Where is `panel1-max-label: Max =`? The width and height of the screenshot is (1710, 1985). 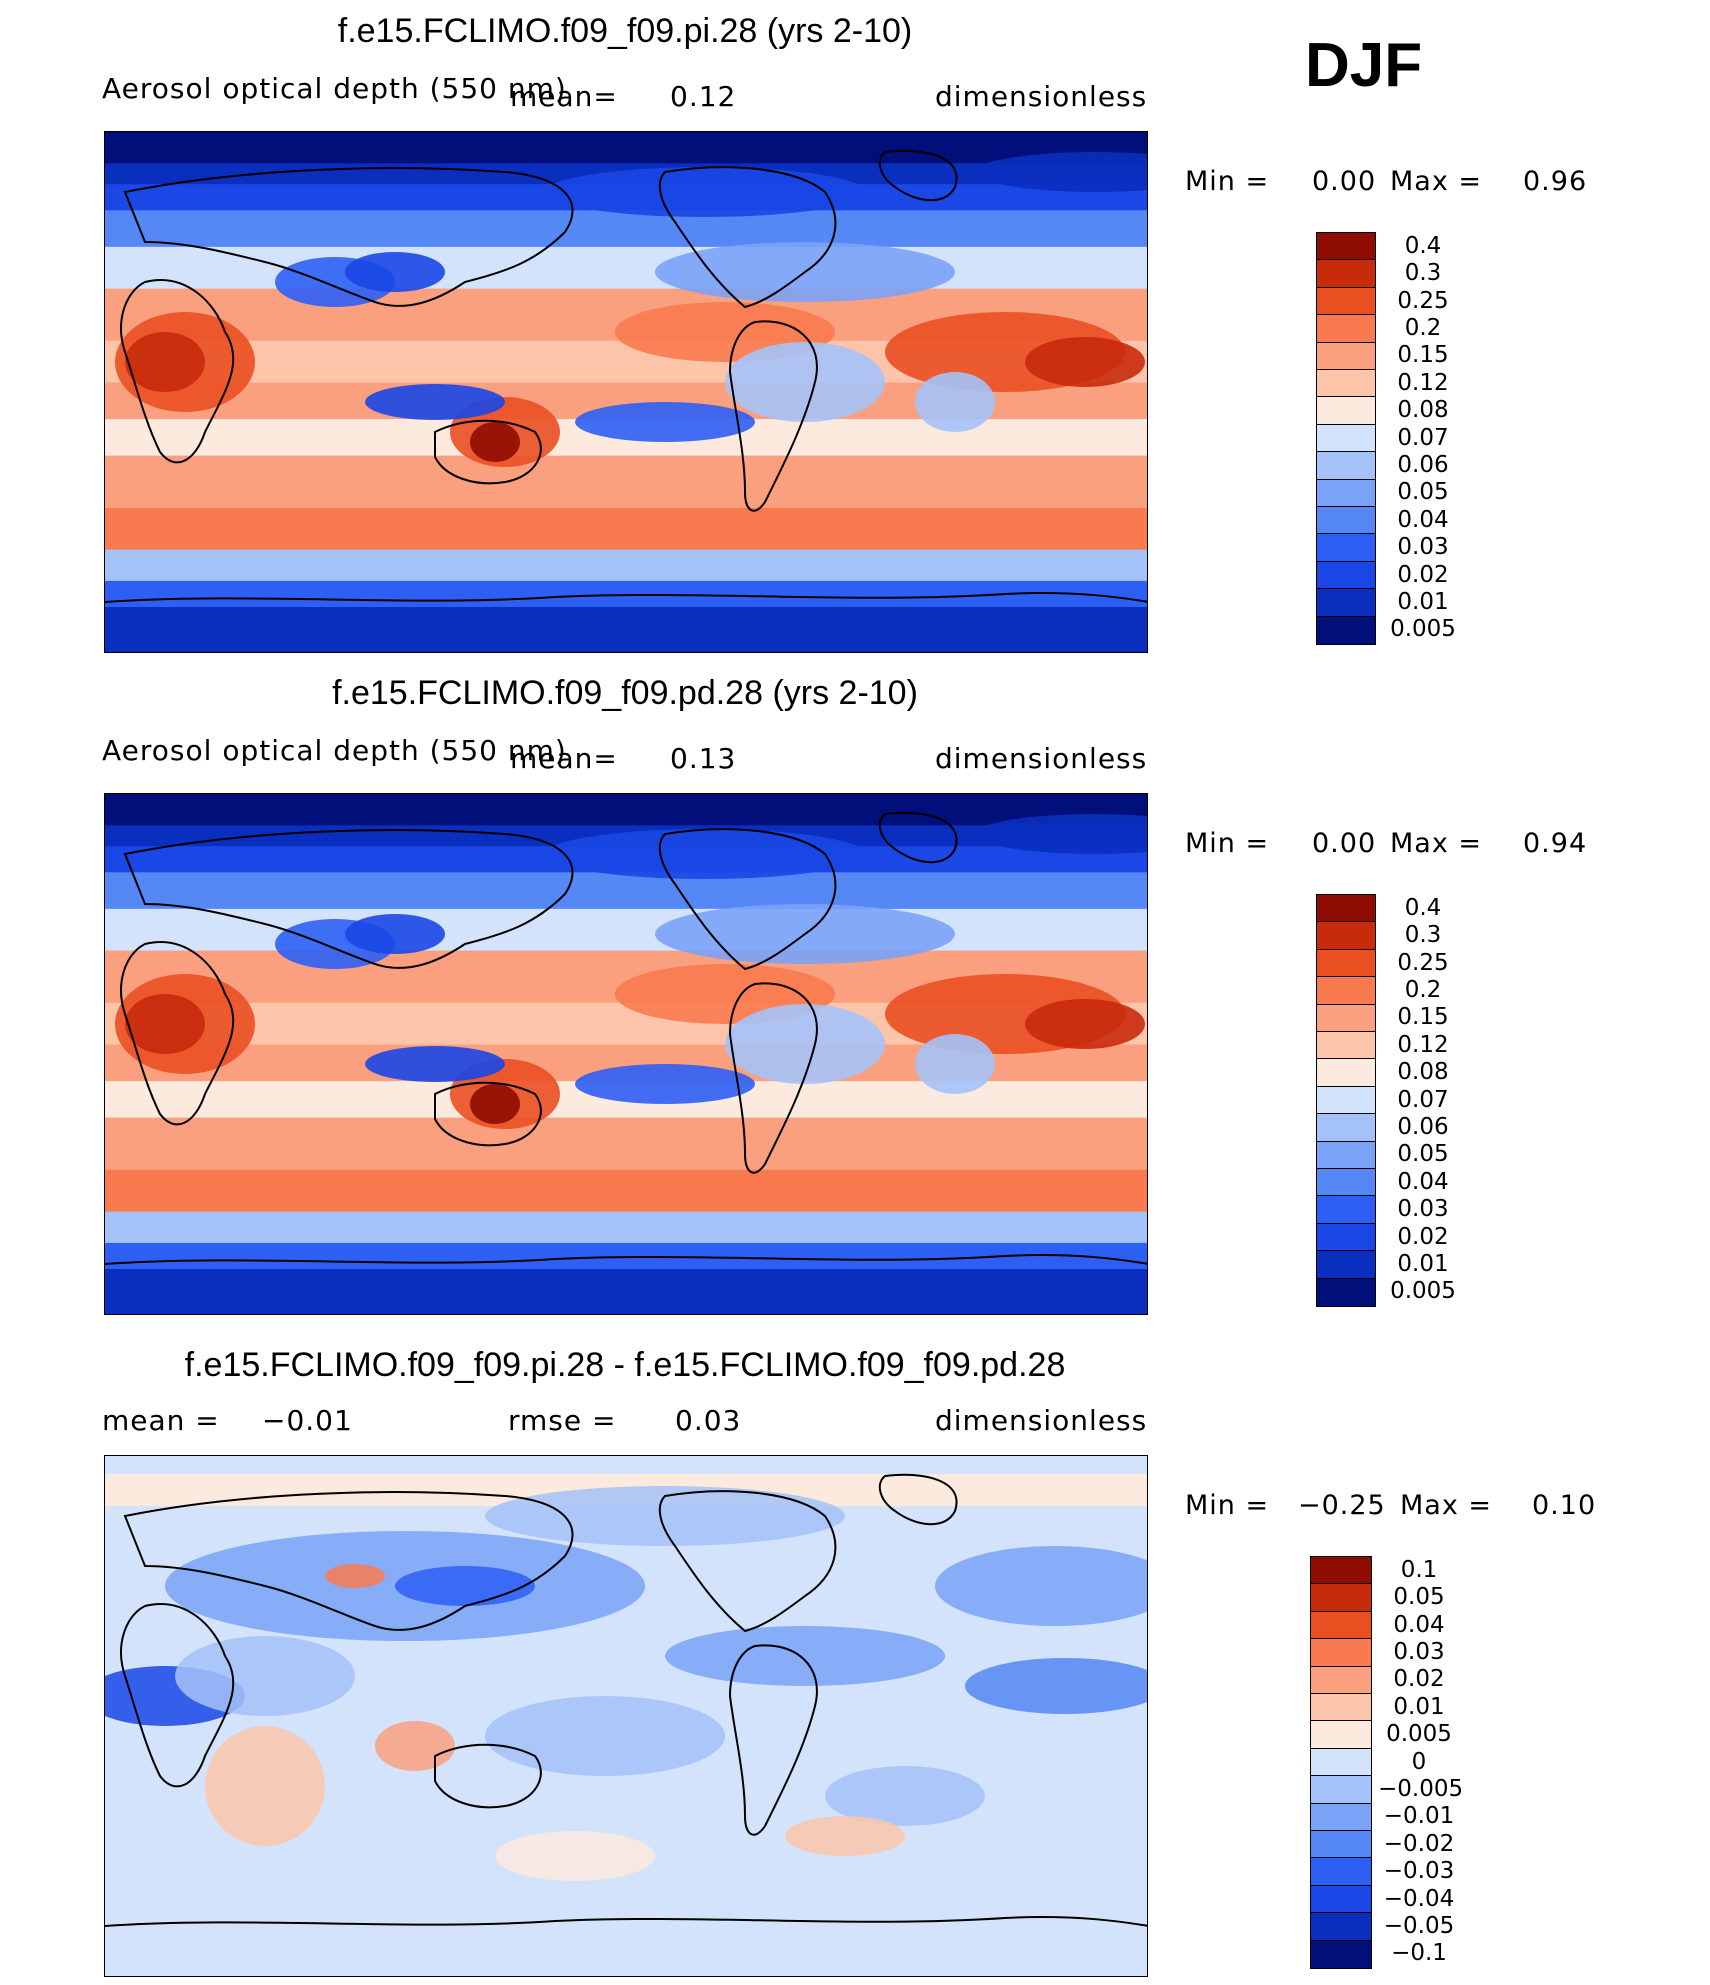
panel1-max-label: Max = is located at coordinates (1436, 181).